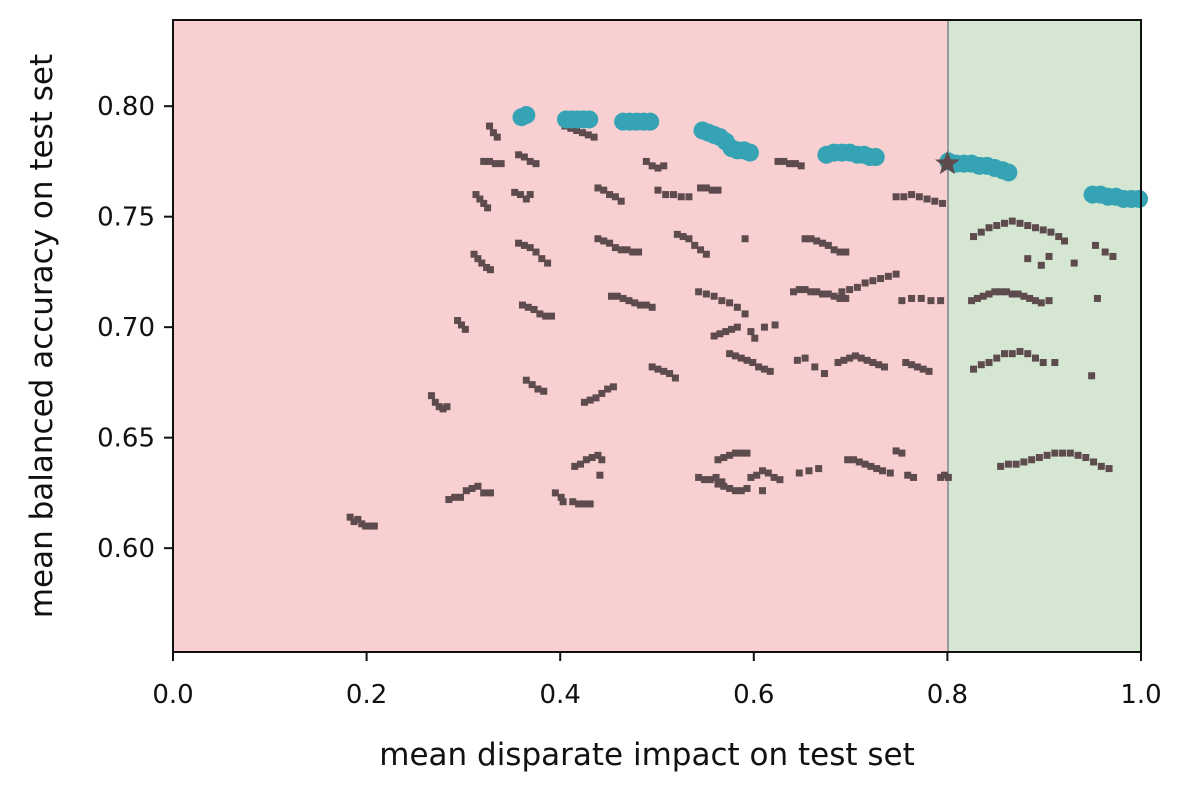 Image resolution: width=1178 pixels, height=797 pixels. Describe the element at coordinates (947, 162) in the screenshot. I see `selected-model-star` at that location.